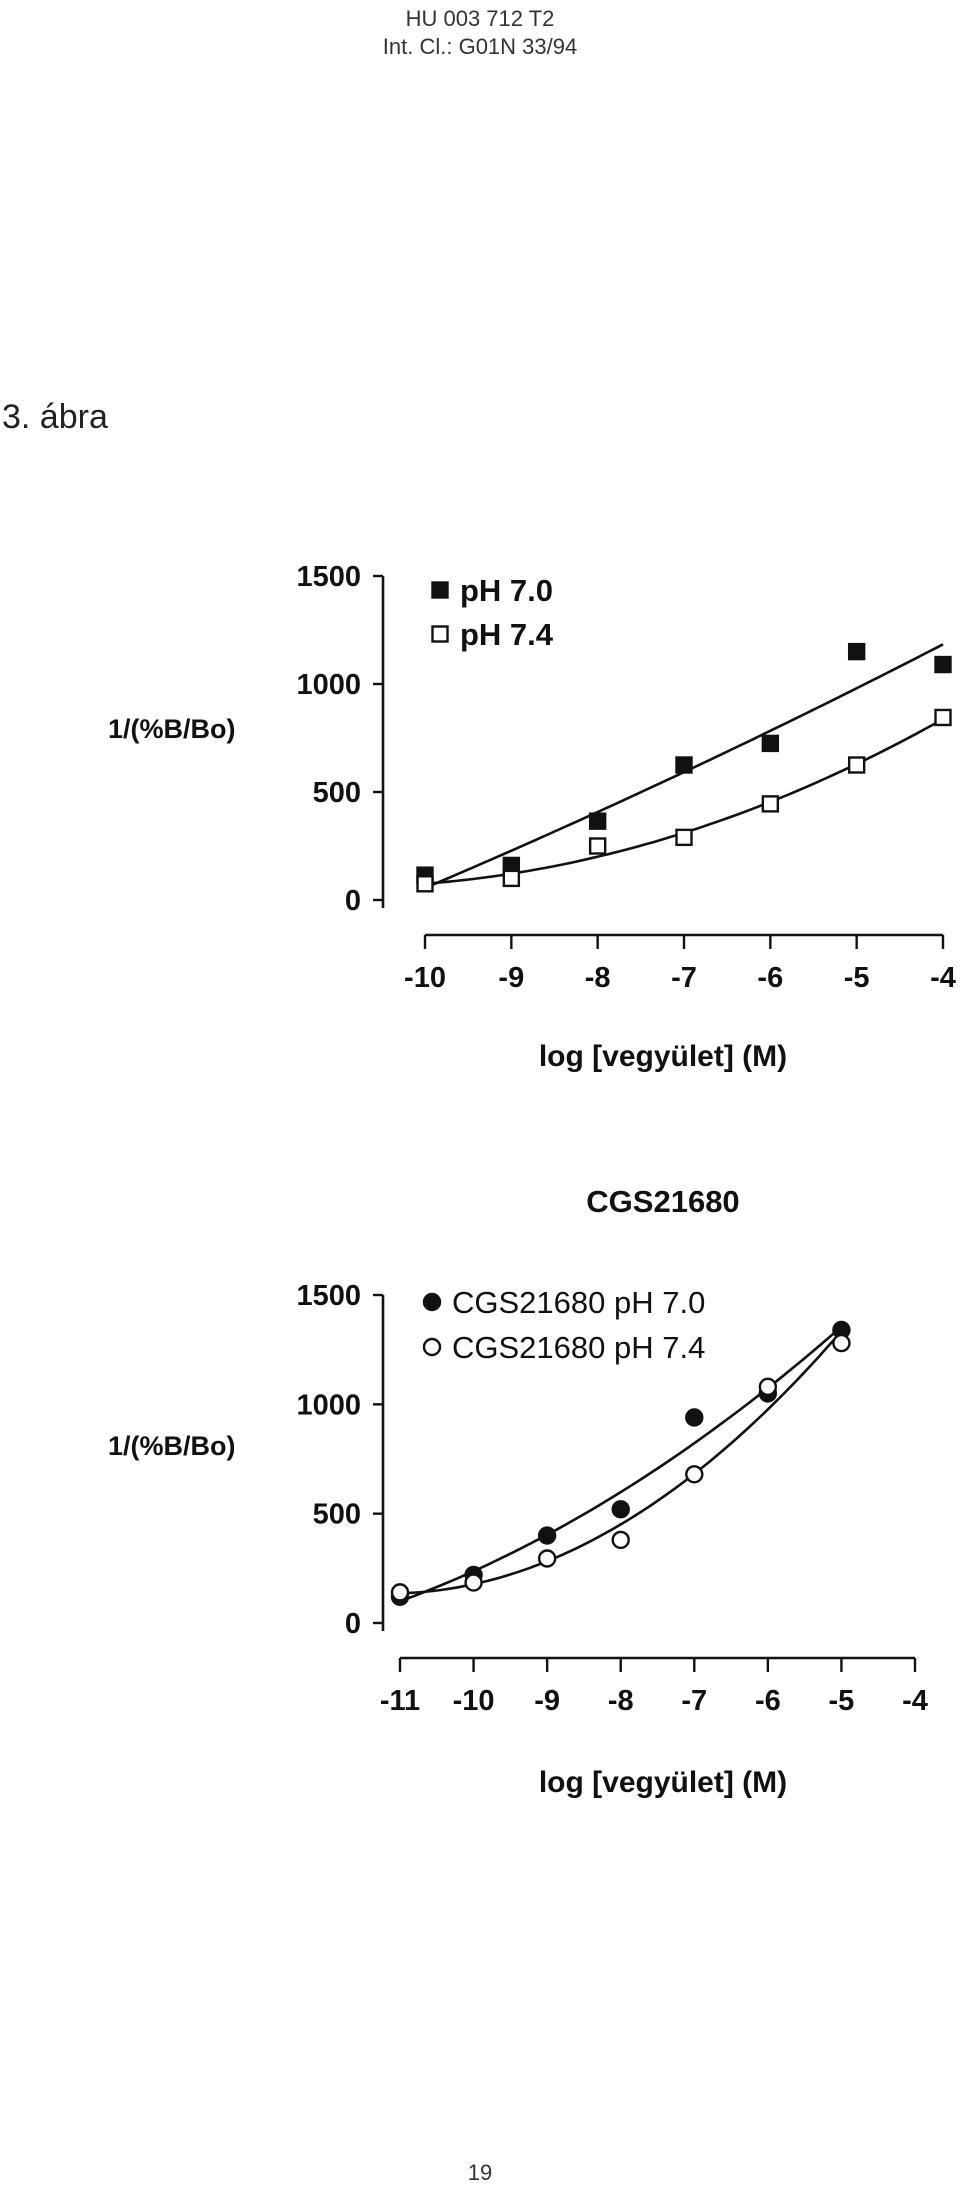  What do you see at coordinates (492, 612) in the screenshot?
I see `legend: pH 7.0 pH 7.4` at bounding box center [492, 612].